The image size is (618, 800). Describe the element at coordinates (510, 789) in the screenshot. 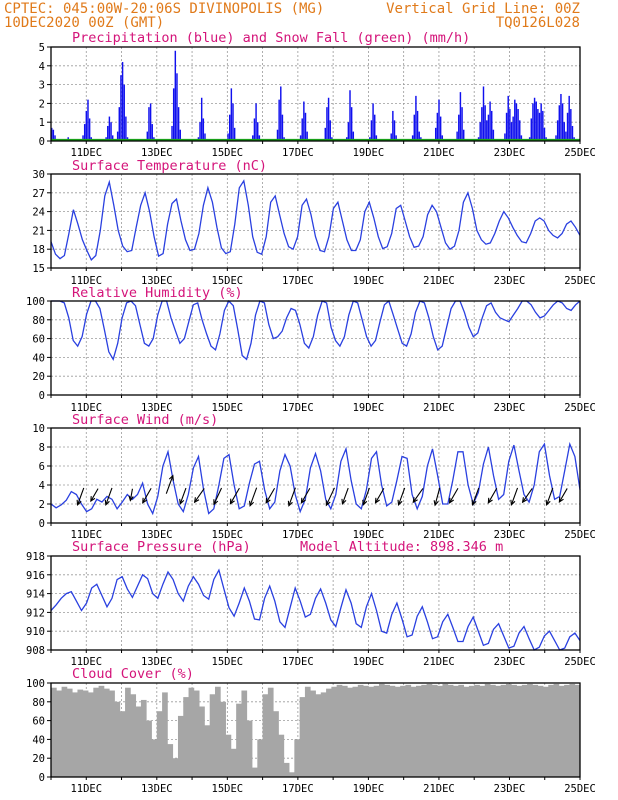

I see `cloud-xtick-label: 23DEC` at that location.